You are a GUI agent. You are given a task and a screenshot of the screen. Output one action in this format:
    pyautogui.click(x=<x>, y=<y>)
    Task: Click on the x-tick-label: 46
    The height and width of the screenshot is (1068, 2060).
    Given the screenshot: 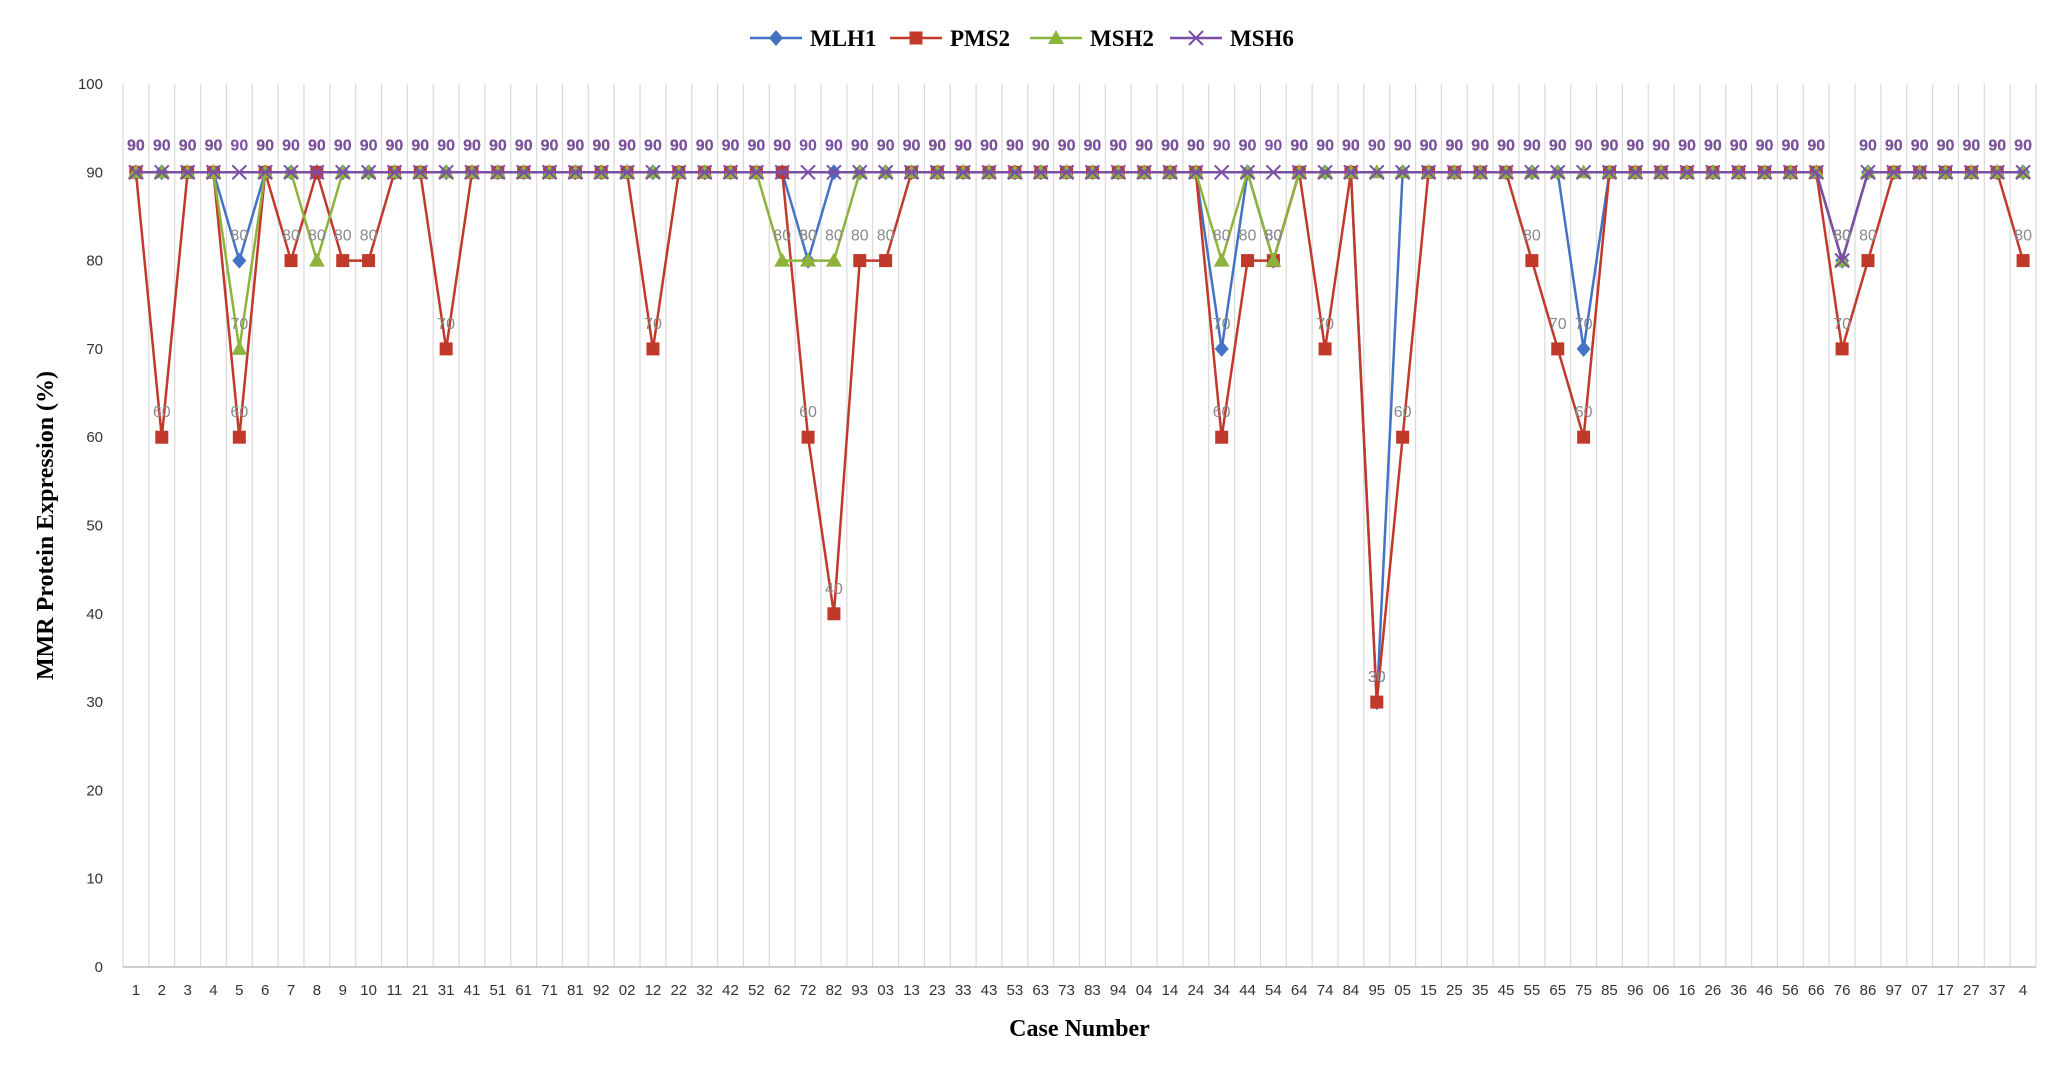 What is the action you would take?
    pyautogui.click(x=1764, y=990)
    